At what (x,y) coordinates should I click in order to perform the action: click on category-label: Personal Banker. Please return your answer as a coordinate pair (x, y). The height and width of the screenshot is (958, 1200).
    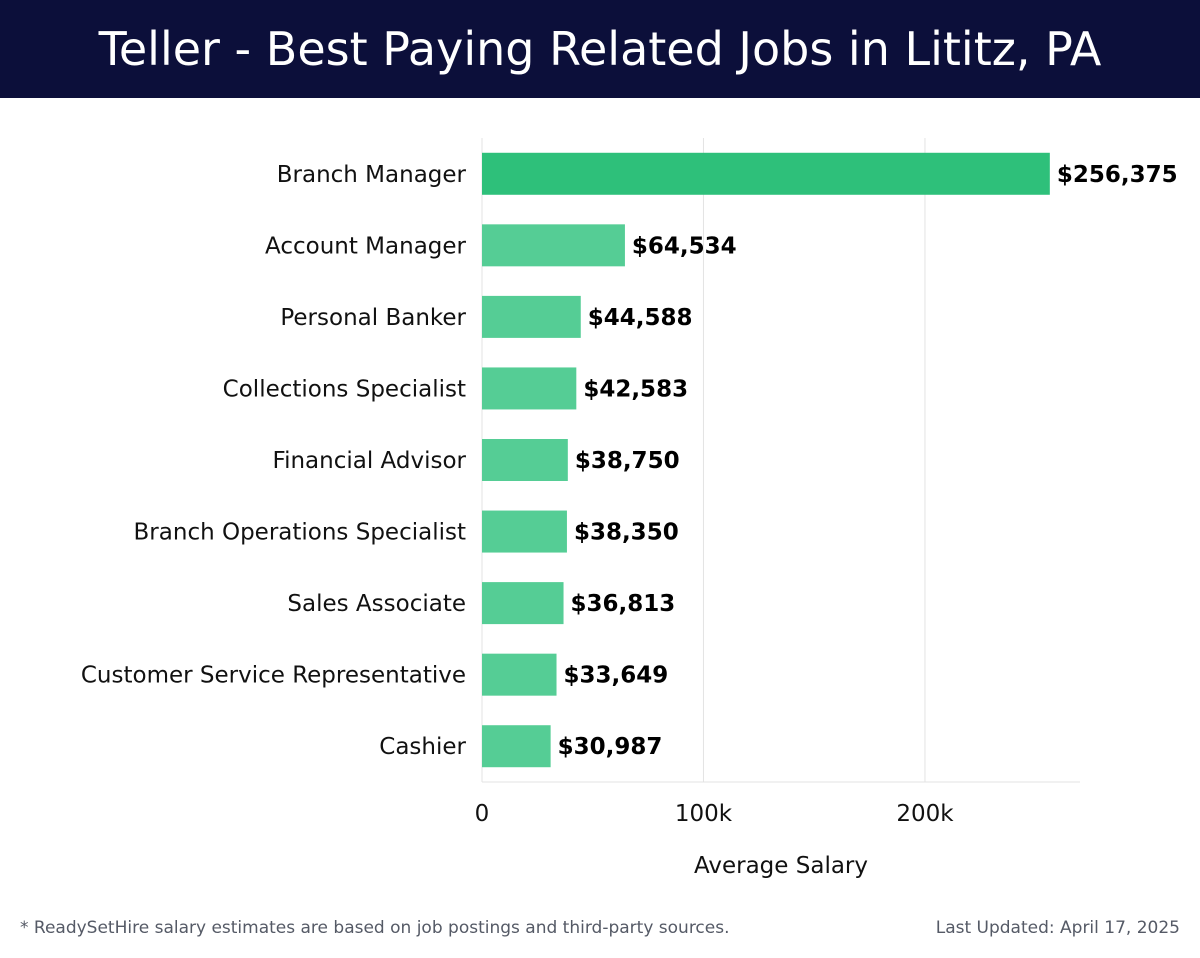
    Looking at the image, I should click on (373, 318).